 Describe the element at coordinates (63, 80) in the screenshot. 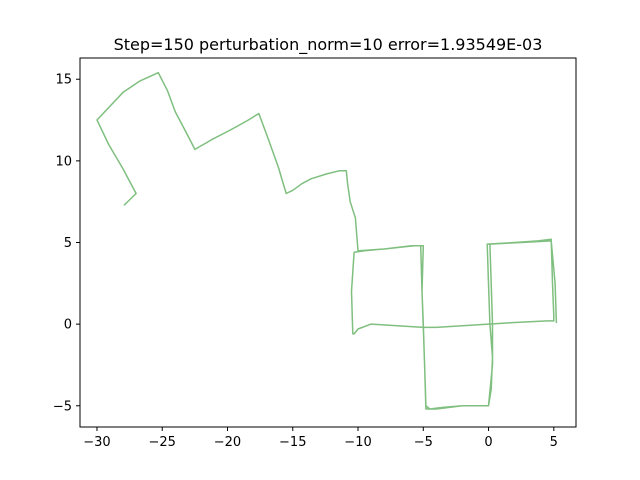

I see `y-tick-label: 15` at that location.